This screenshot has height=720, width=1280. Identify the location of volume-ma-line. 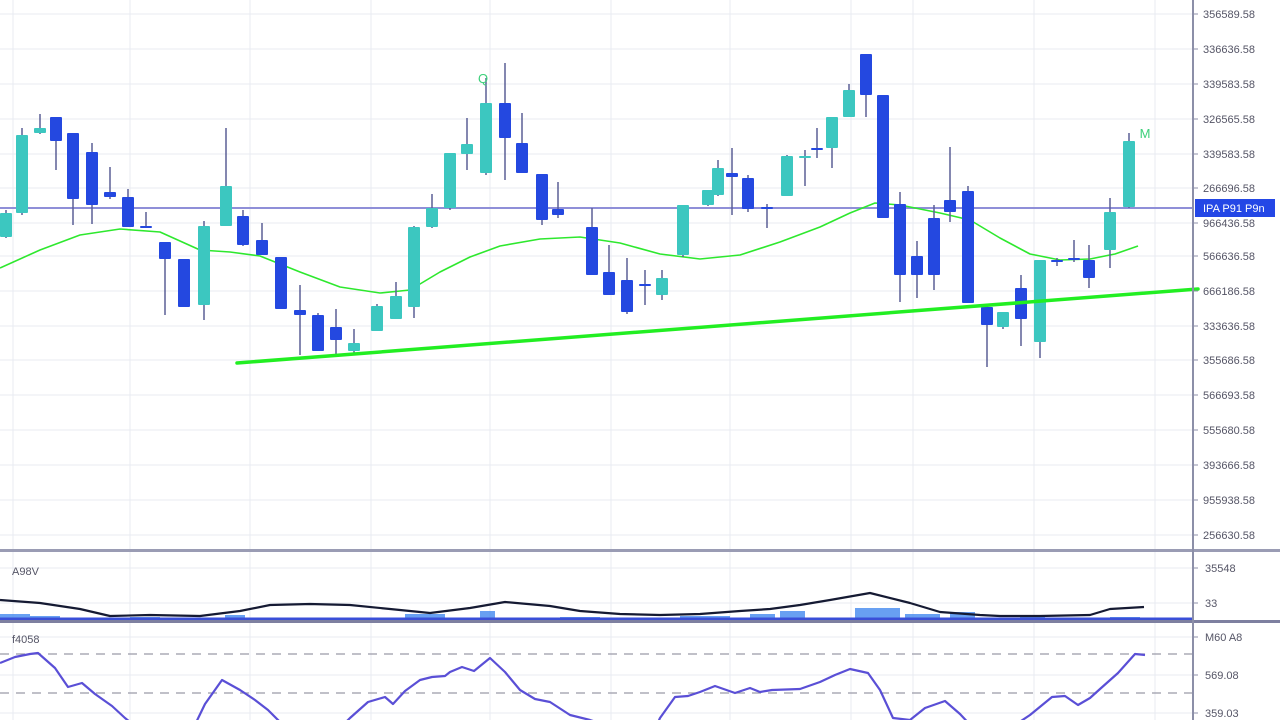
(572, 604).